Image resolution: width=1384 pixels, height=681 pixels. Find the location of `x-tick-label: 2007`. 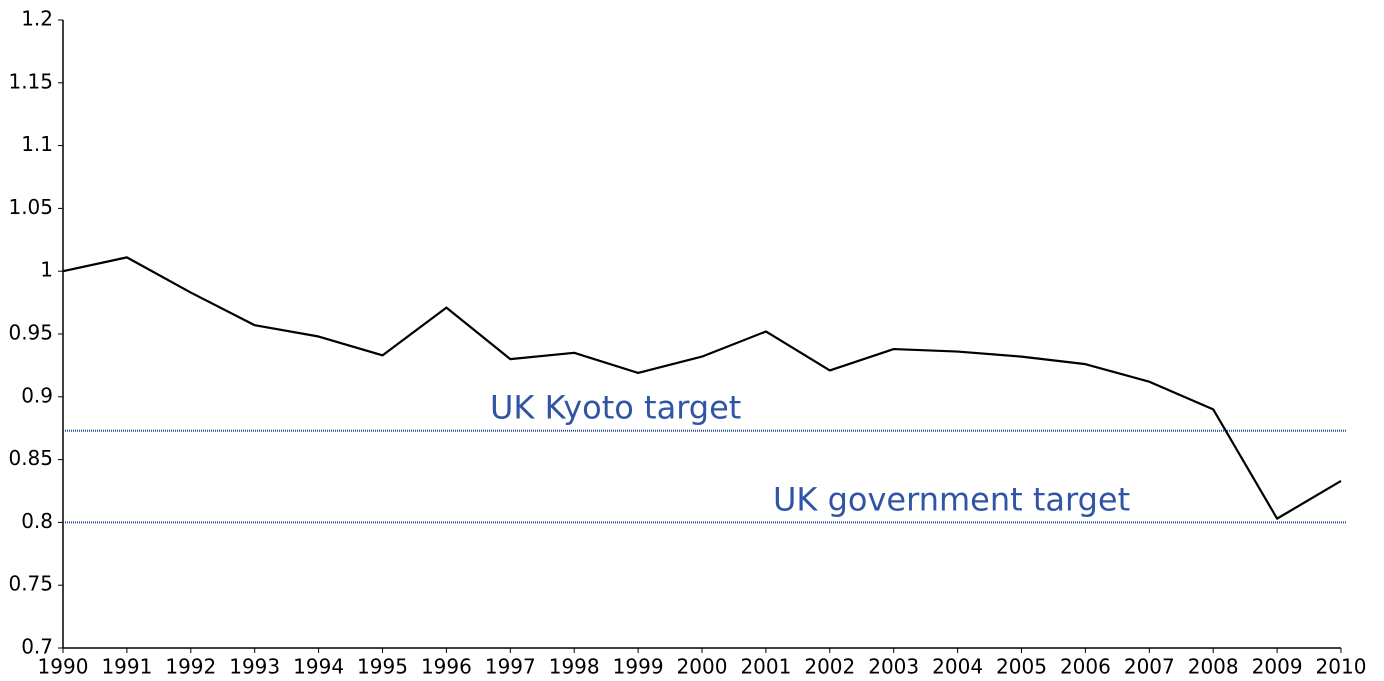

x-tick-label: 2007 is located at coordinates (1149, 667).